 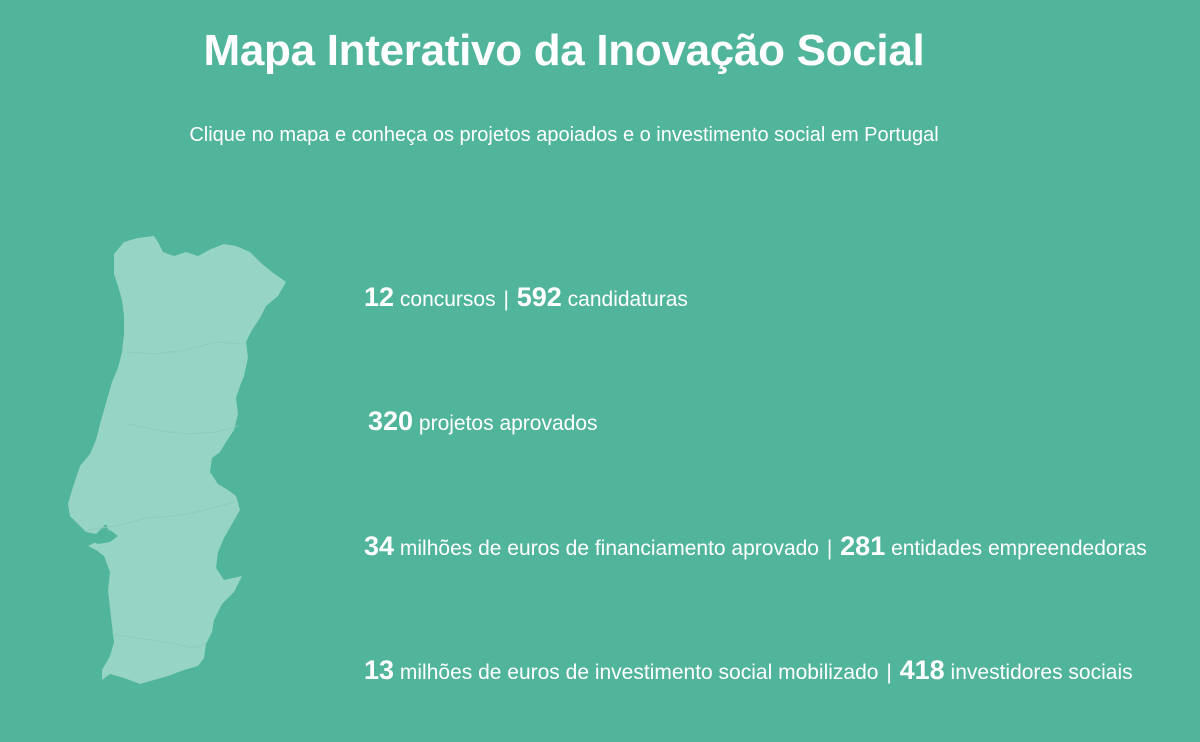 I want to click on map-estuary, so click(x=103, y=537).